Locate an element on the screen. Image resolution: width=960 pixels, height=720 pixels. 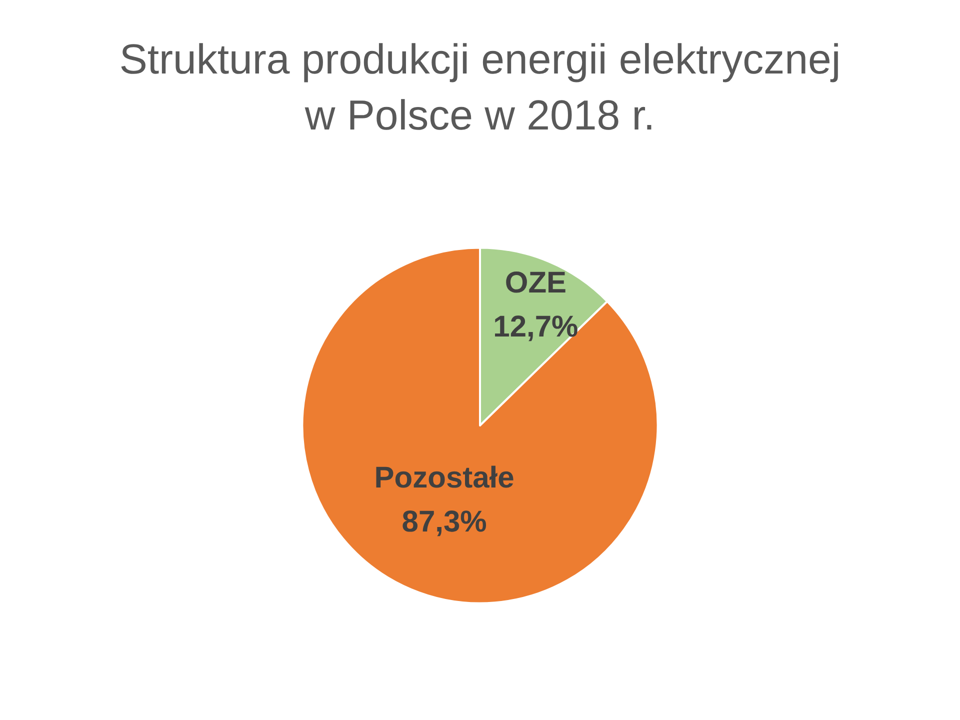
data-label: 12,7% is located at coordinates (535, 327).